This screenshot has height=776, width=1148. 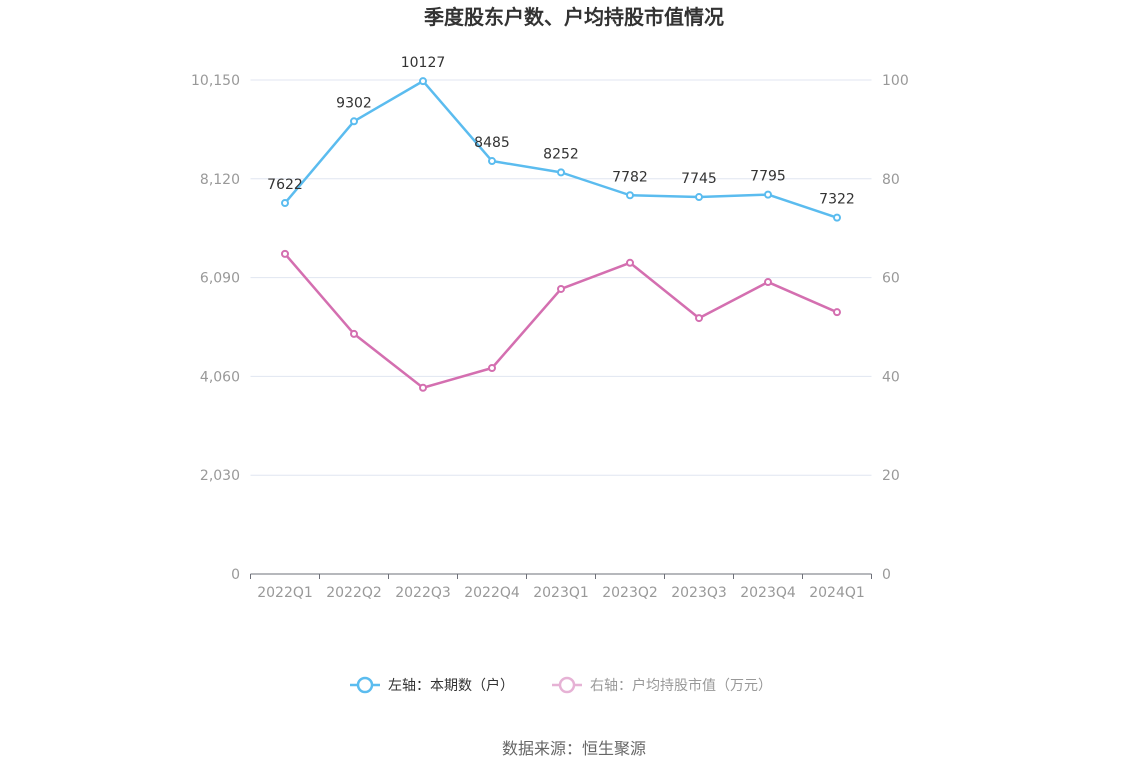 What do you see at coordinates (215, 81) in the screenshot?
I see `left-tick-label: 10,150` at bounding box center [215, 81].